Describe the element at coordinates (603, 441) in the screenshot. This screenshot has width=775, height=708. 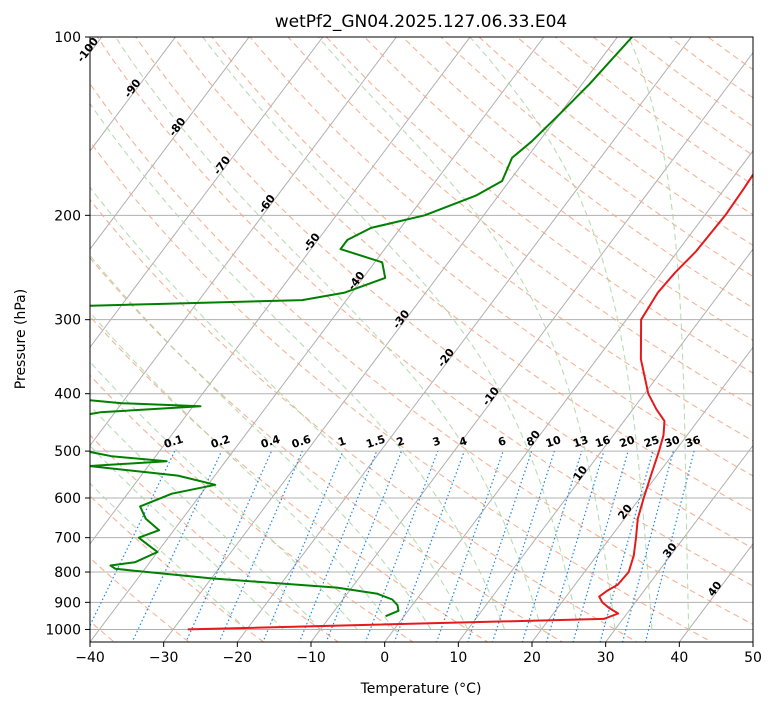
I see `mixing-ratio-label: 16` at that location.